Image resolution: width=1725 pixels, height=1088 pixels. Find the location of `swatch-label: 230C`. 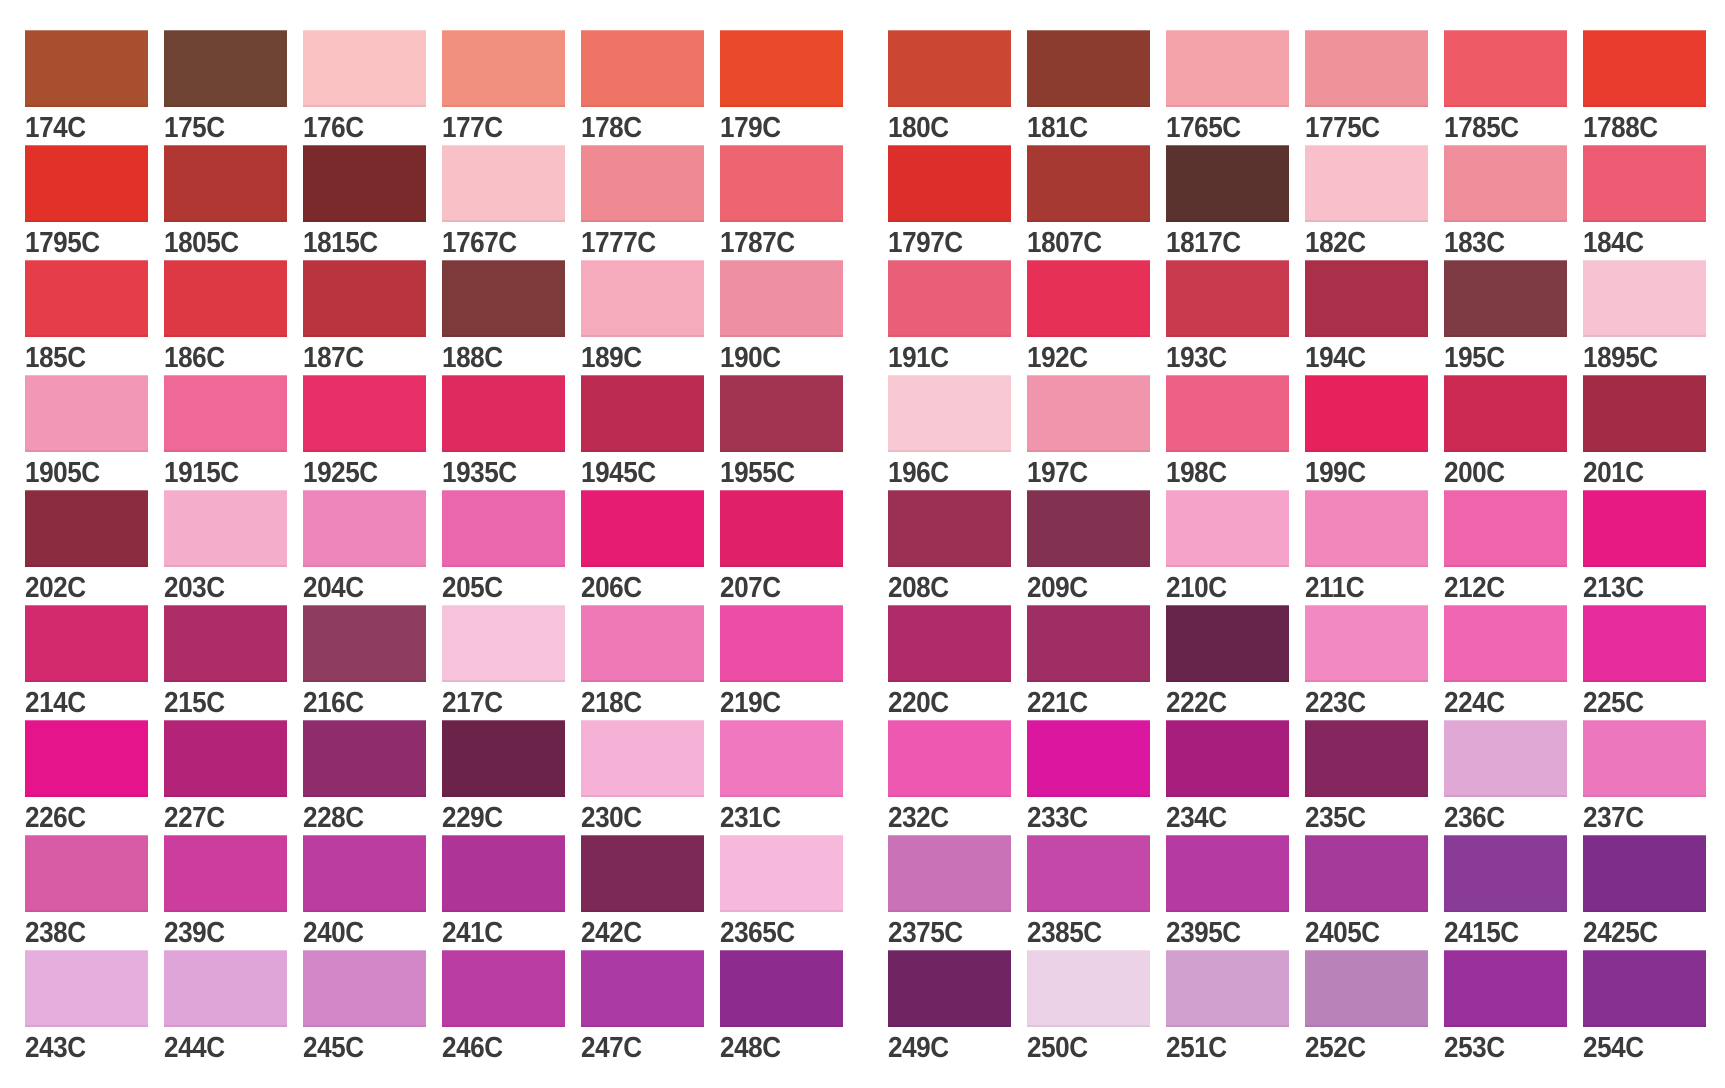

swatch-label: 230C is located at coordinates (611, 818).